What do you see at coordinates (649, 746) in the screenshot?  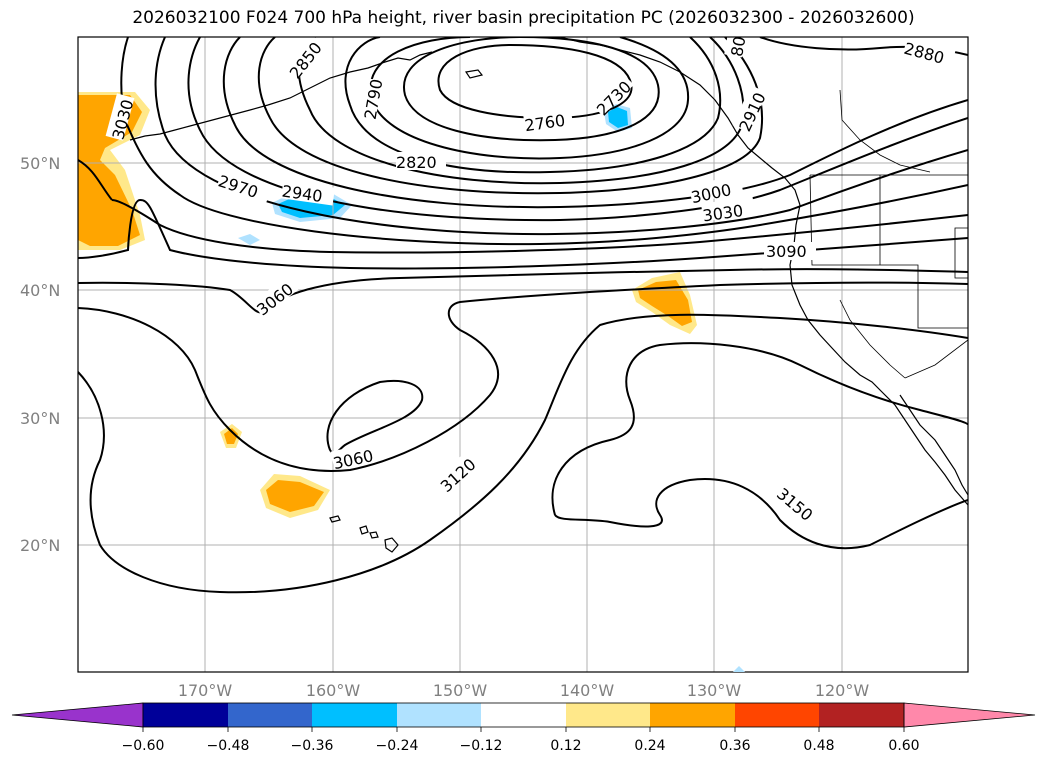 I see `colorbar-tick-7: 0.24` at bounding box center [649, 746].